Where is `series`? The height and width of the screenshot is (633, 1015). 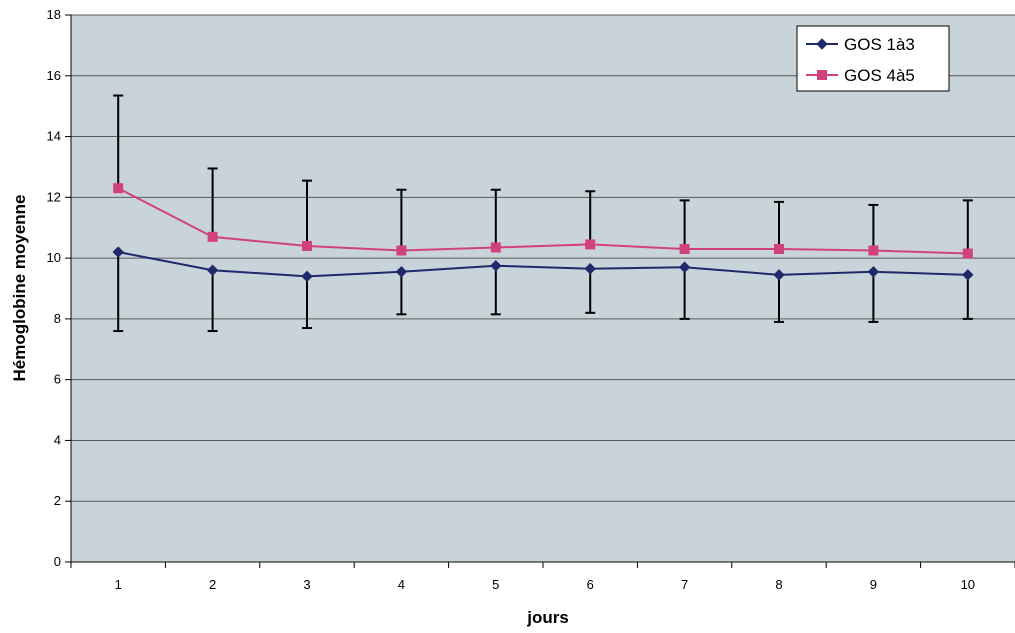
series is located at coordinates (543, 233).